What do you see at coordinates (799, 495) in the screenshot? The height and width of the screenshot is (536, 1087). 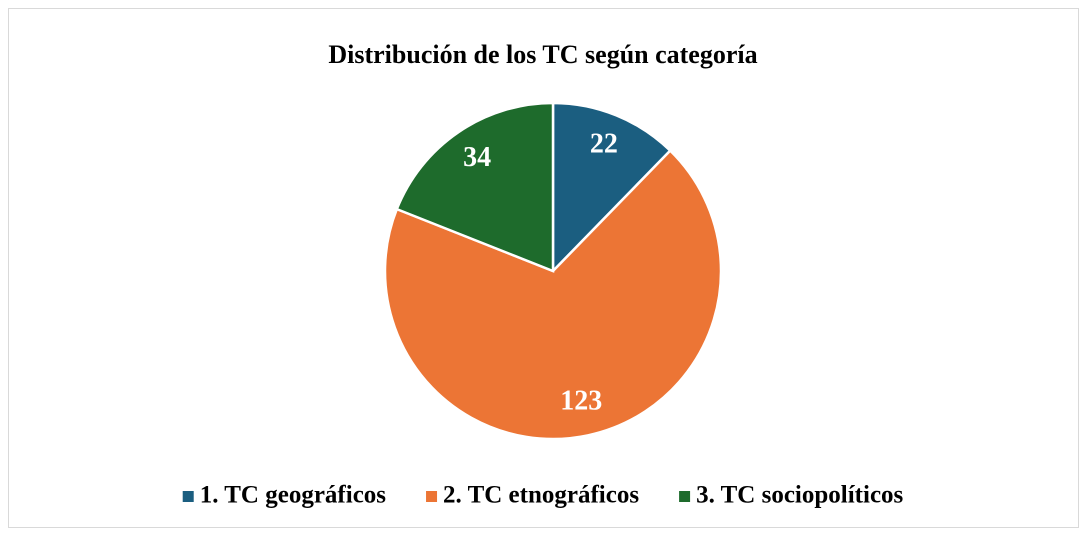 I see `legend-label: 3. TC sociopolíticos` at bounding box center [799, 495].